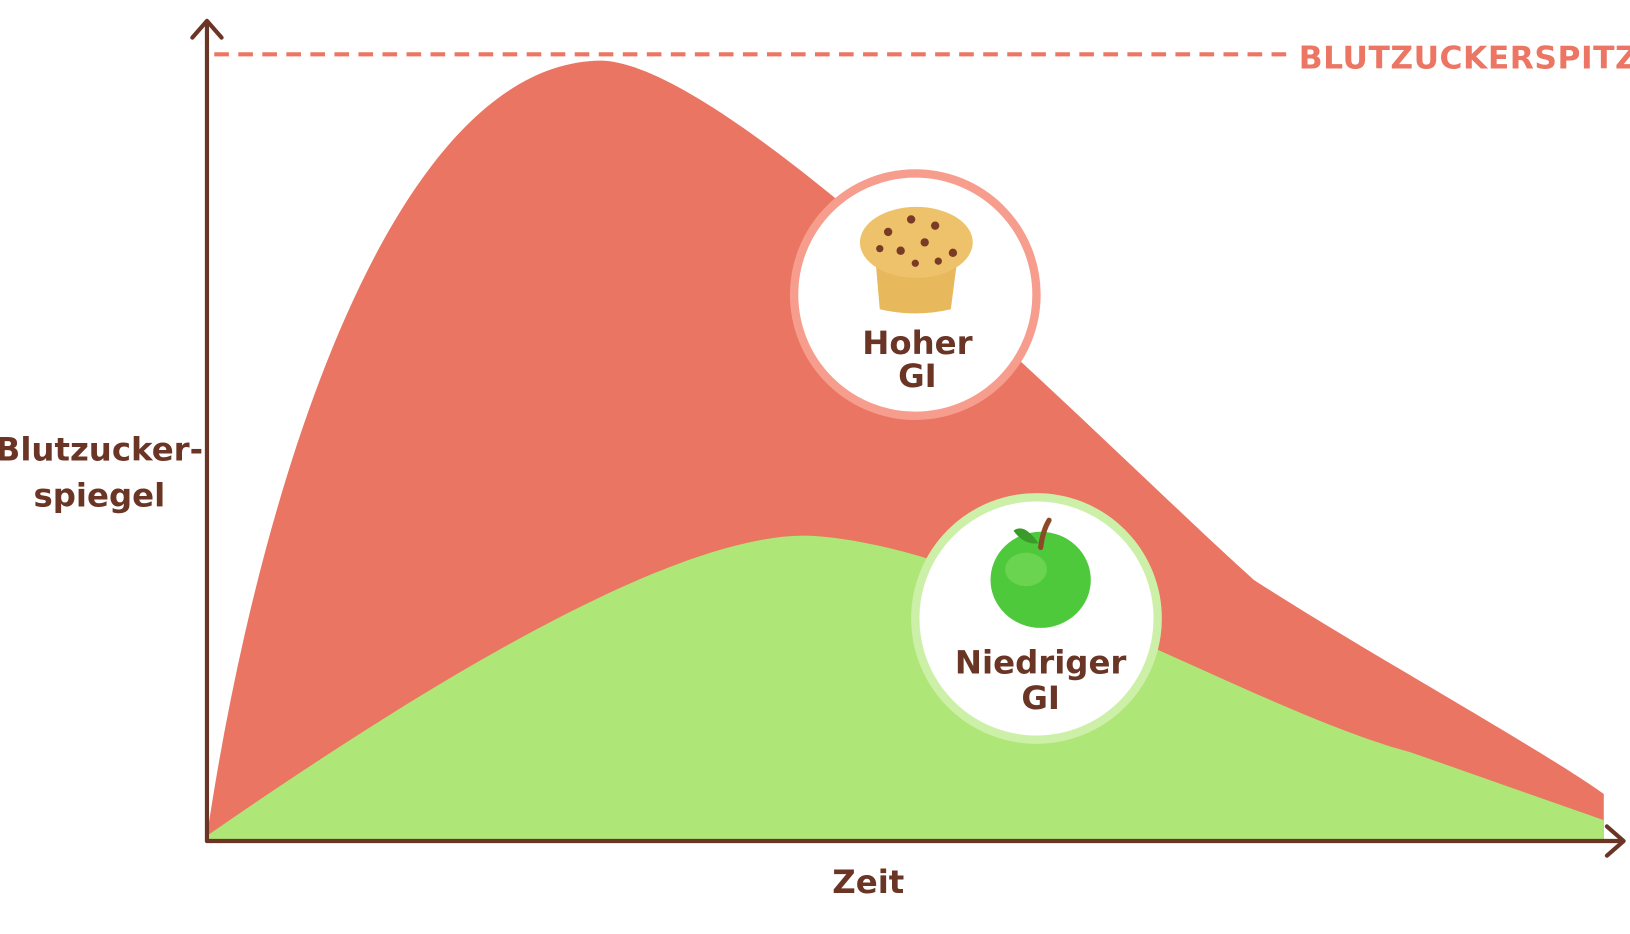 The width and height of the screenshot is (1630, 934). I want to click on marker-label: Hoher, so click(917, 343).